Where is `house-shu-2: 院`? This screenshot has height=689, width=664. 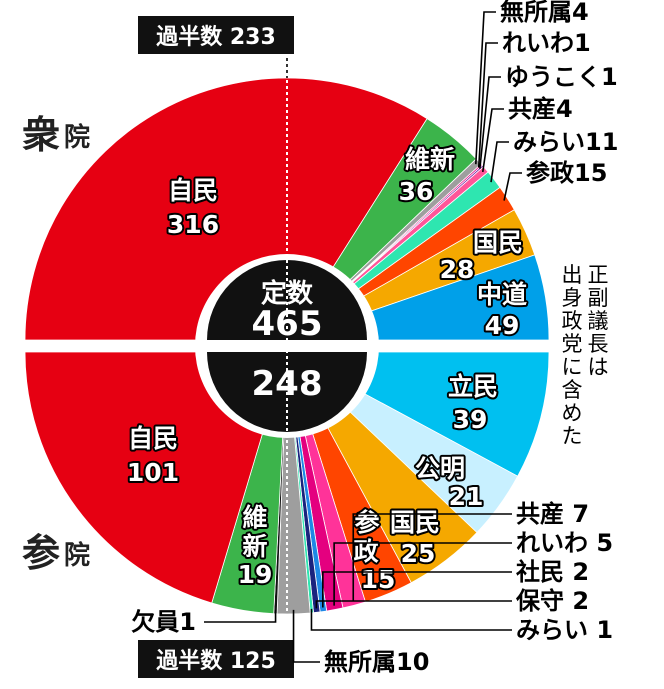
house-shu-2: 院 is located at coordinates (77, 137).